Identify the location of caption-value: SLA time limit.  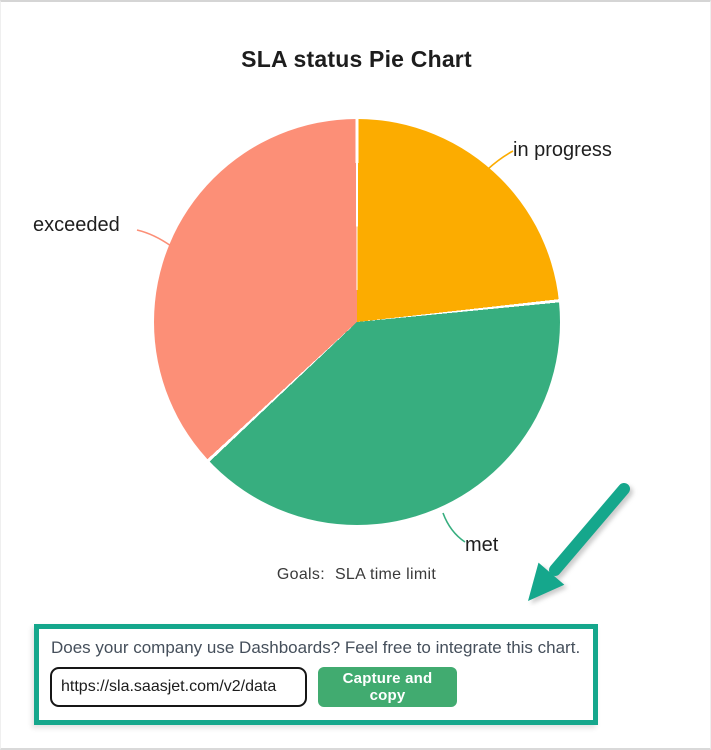
(385, 574).